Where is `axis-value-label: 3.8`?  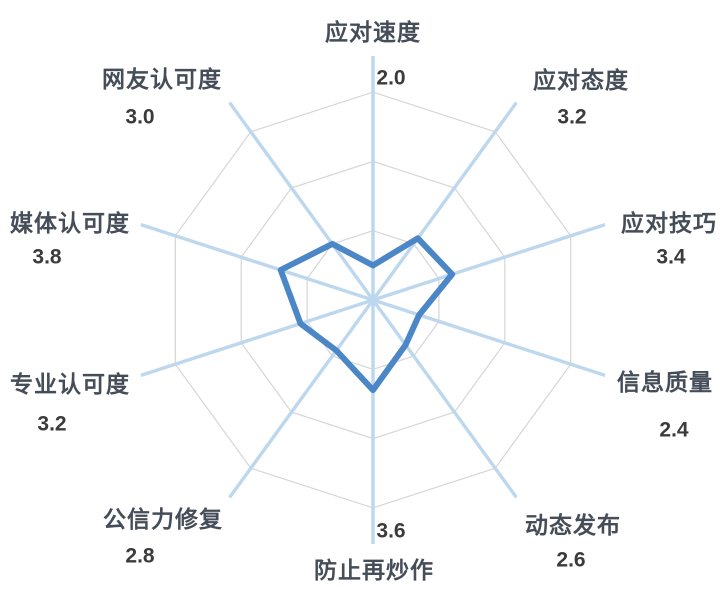 axis-value-label: 3.8 is located at coordinates (47, 257).